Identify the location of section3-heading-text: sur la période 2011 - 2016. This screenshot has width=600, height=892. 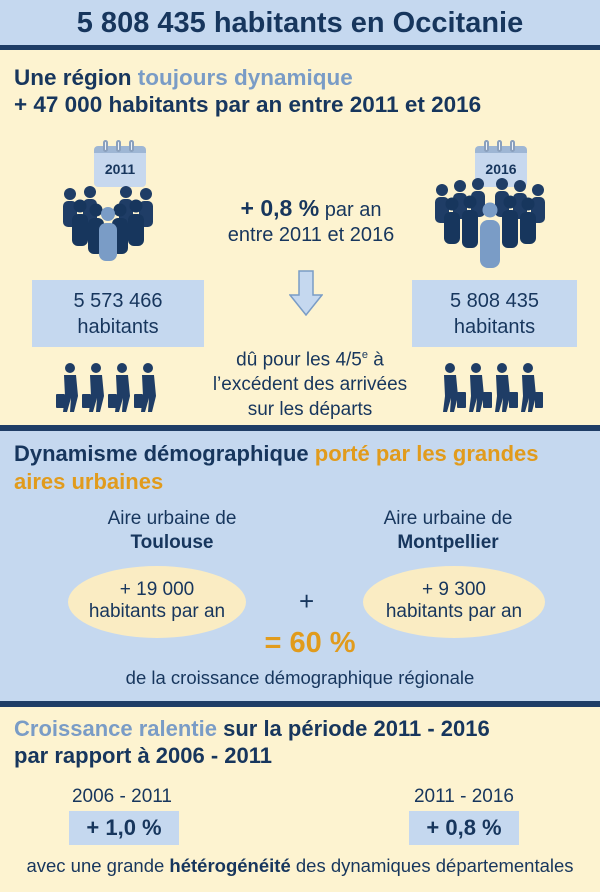
(353, 728).